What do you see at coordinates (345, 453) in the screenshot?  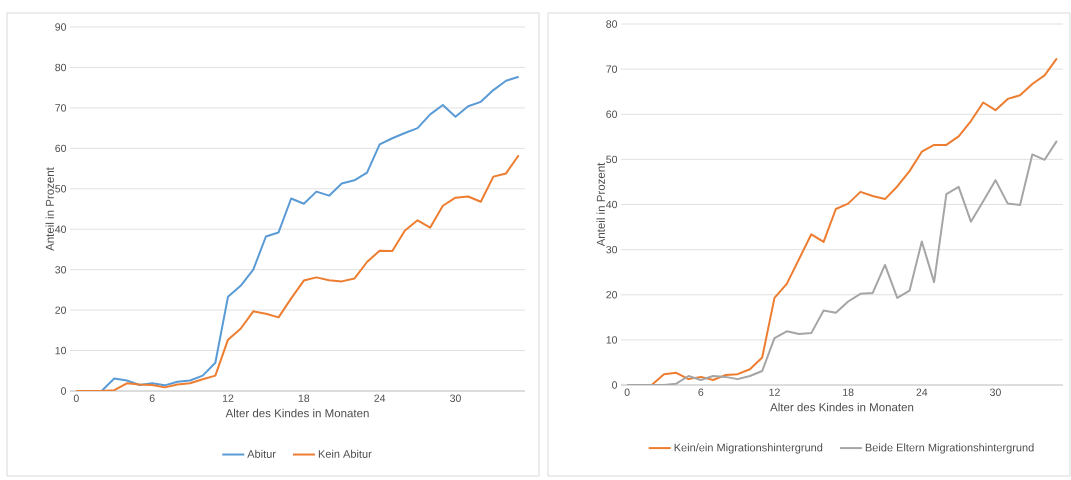 I see `legend-label: Kein Abitur` at bounding box center [345, 453].